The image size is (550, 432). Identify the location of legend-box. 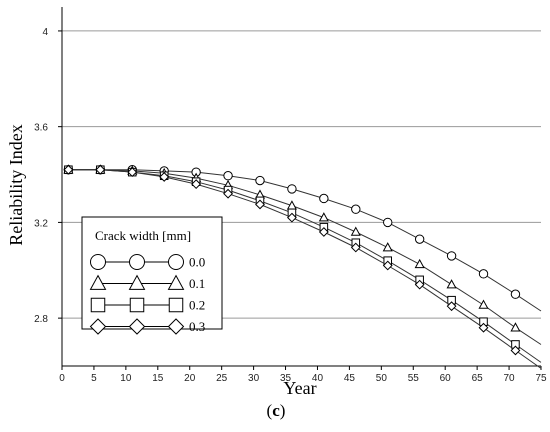
(152, 273).